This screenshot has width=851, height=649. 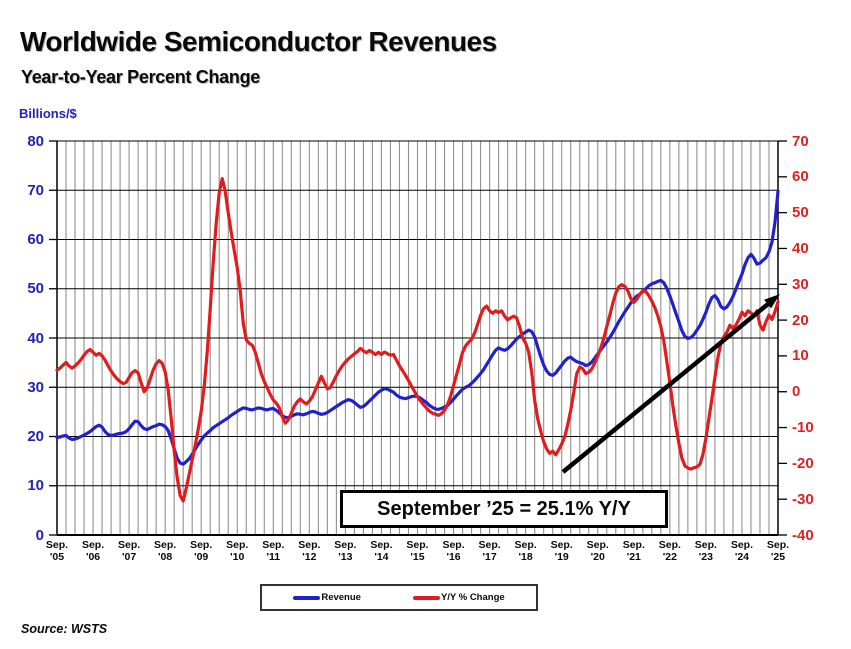 I want to click on x-axis-tick-label: Sep. '18, so click(x=525, y=551).